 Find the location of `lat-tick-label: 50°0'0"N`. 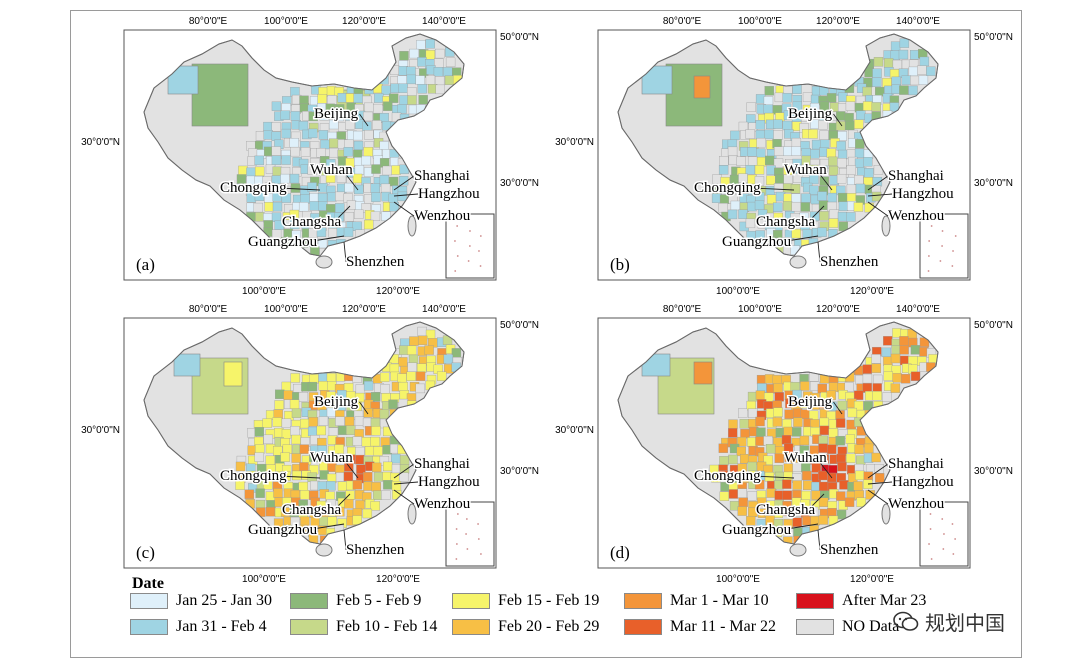

lat-tick-label: 50°0'0"N is located at coordinates (993, 37).